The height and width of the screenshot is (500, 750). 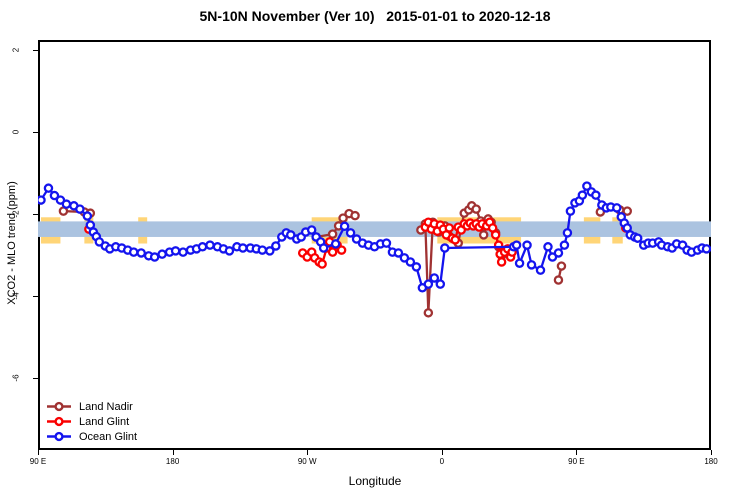 I want to click on legend: Land Nadir Land Glint Ocean Glint, so click(x=91, y=421).